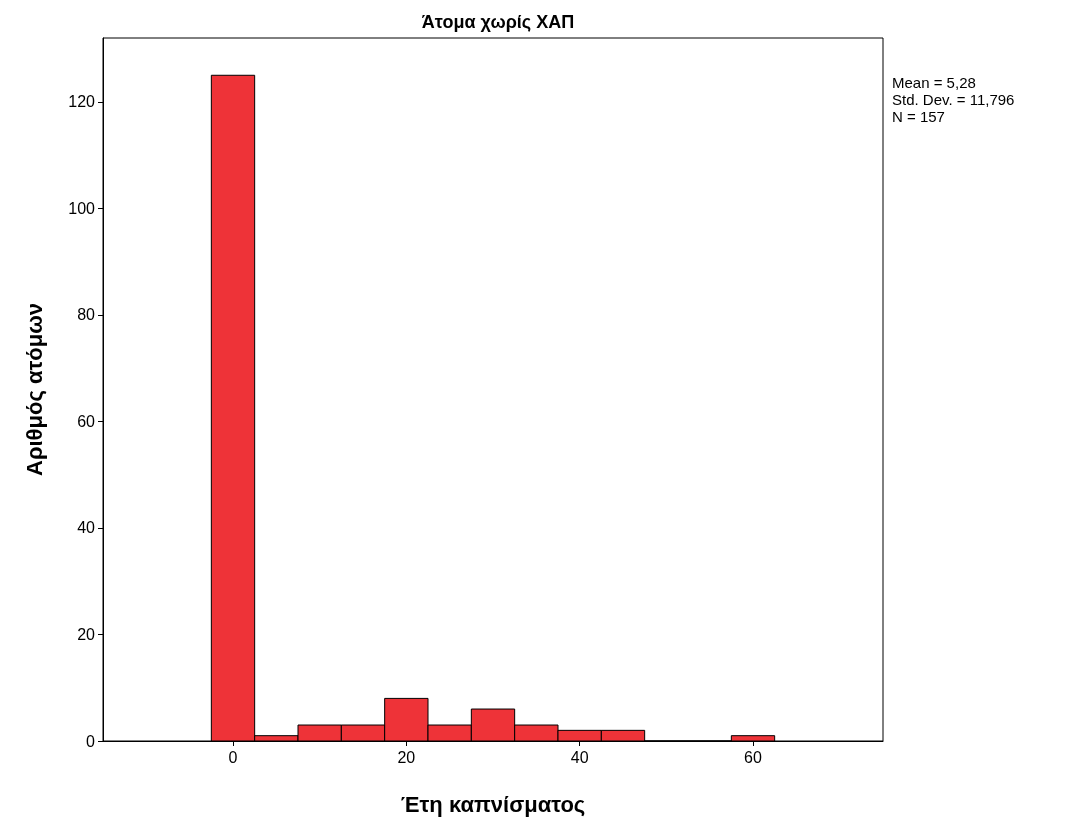 This screenshot has width=1070, height=824. Describe the element at coordinates (34, 389) in the screenshot. I see `y-axis-title: Αριθμός ατόμων` at that location.